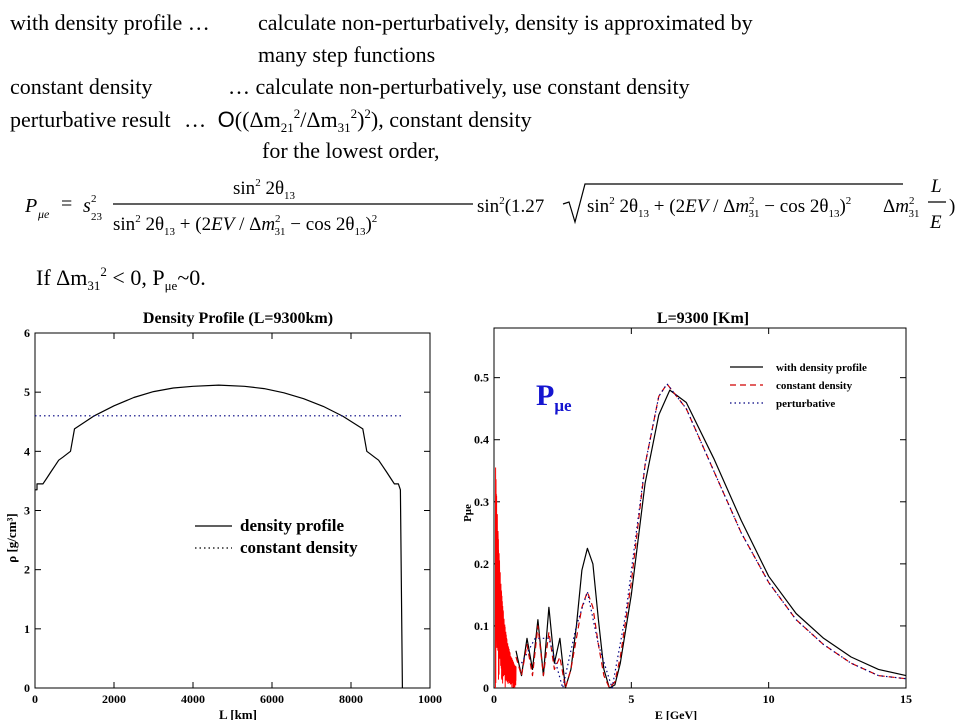 The image size is (960, 720). What do you see at coordinates (27, 629) in the screenshot?
I see `chart1-ytick-label: 1` at bounding box center [27, 629].